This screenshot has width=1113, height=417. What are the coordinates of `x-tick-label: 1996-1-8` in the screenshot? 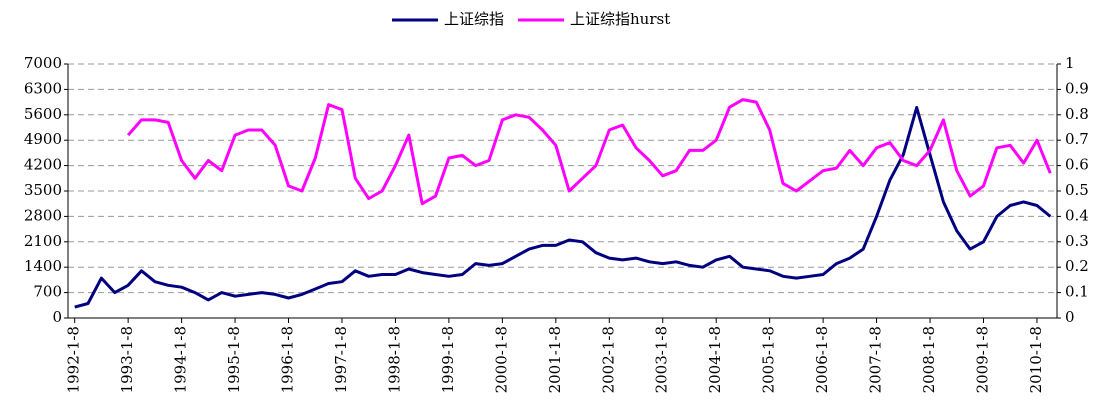 It's located at (288, 359).